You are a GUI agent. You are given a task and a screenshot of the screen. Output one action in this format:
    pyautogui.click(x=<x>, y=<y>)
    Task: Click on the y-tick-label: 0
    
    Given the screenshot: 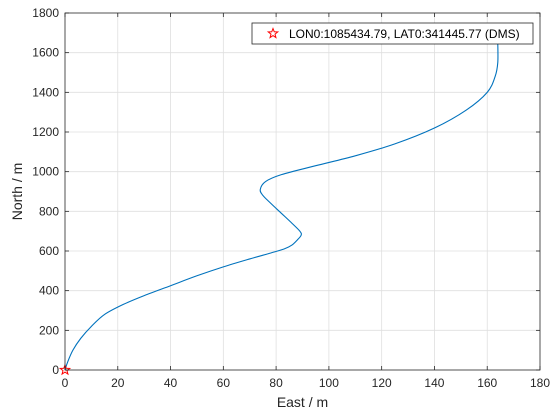 What is the action you would take?
    pyautogui.click(x=55, y=370)
    